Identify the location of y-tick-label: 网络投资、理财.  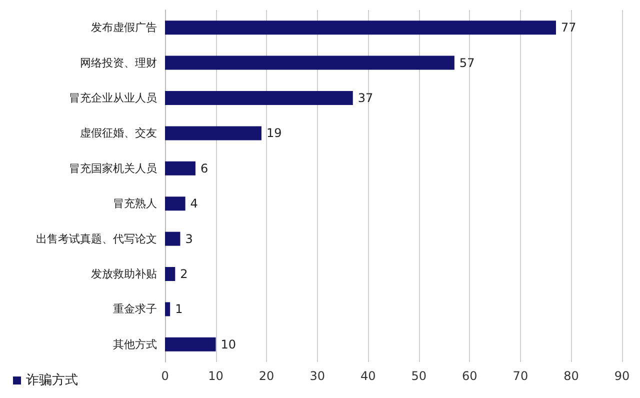
(118, 63).